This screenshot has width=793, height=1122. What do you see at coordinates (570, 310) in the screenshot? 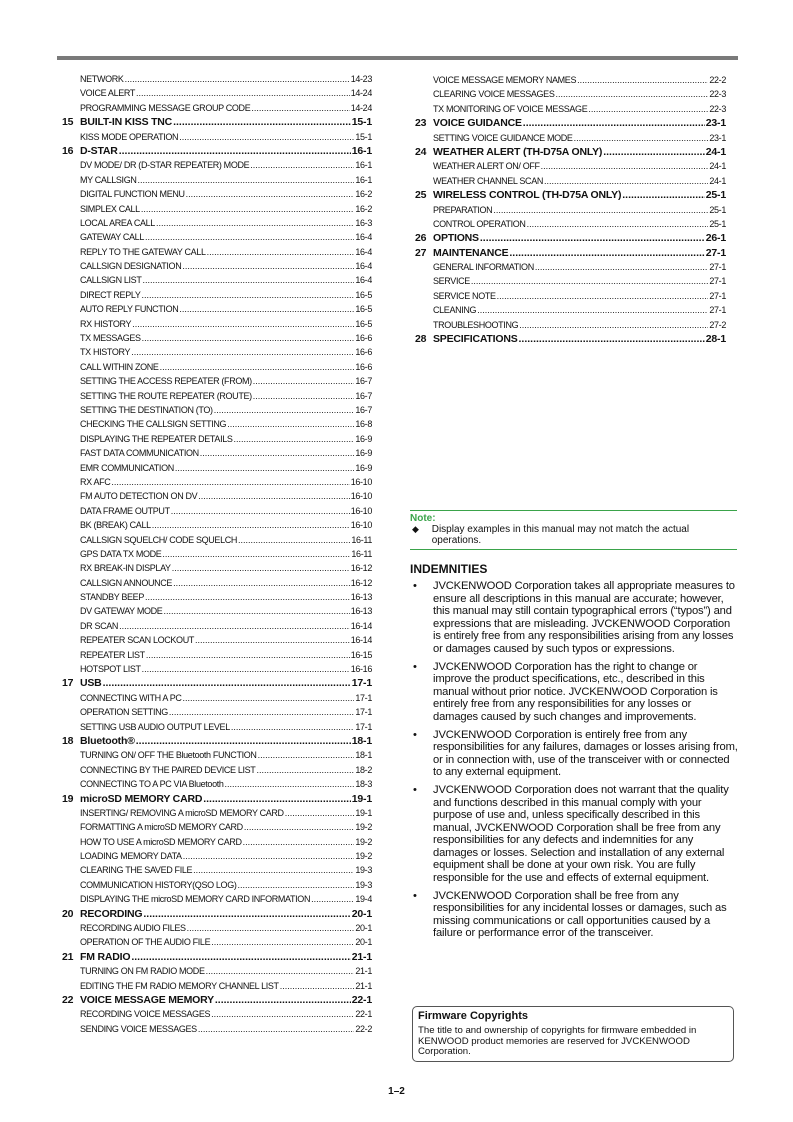
I see `toc-section-entry: CLEANING 27-1` at bounding box center [570, 310].